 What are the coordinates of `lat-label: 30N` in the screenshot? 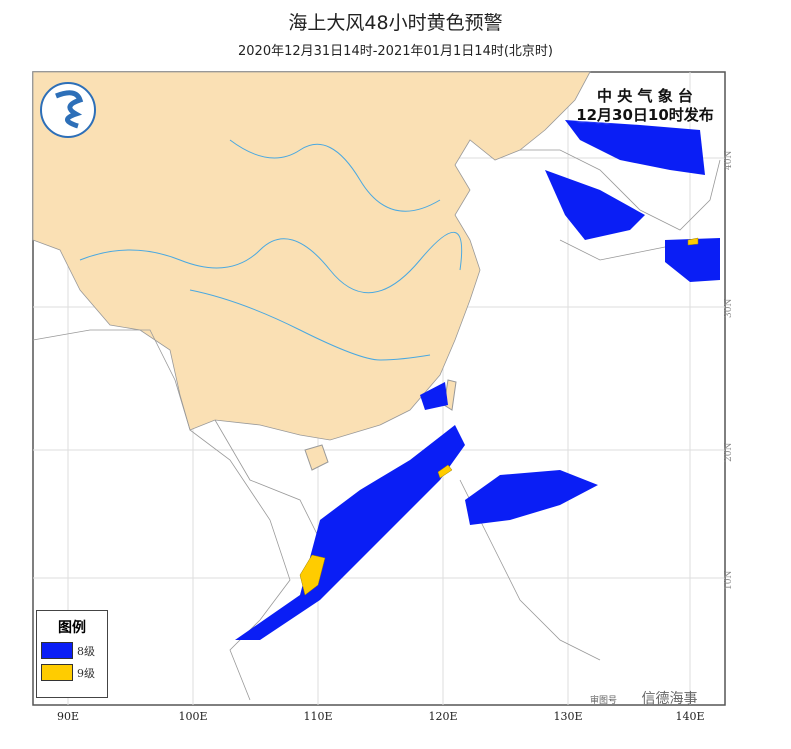 It's located at (729, 308).